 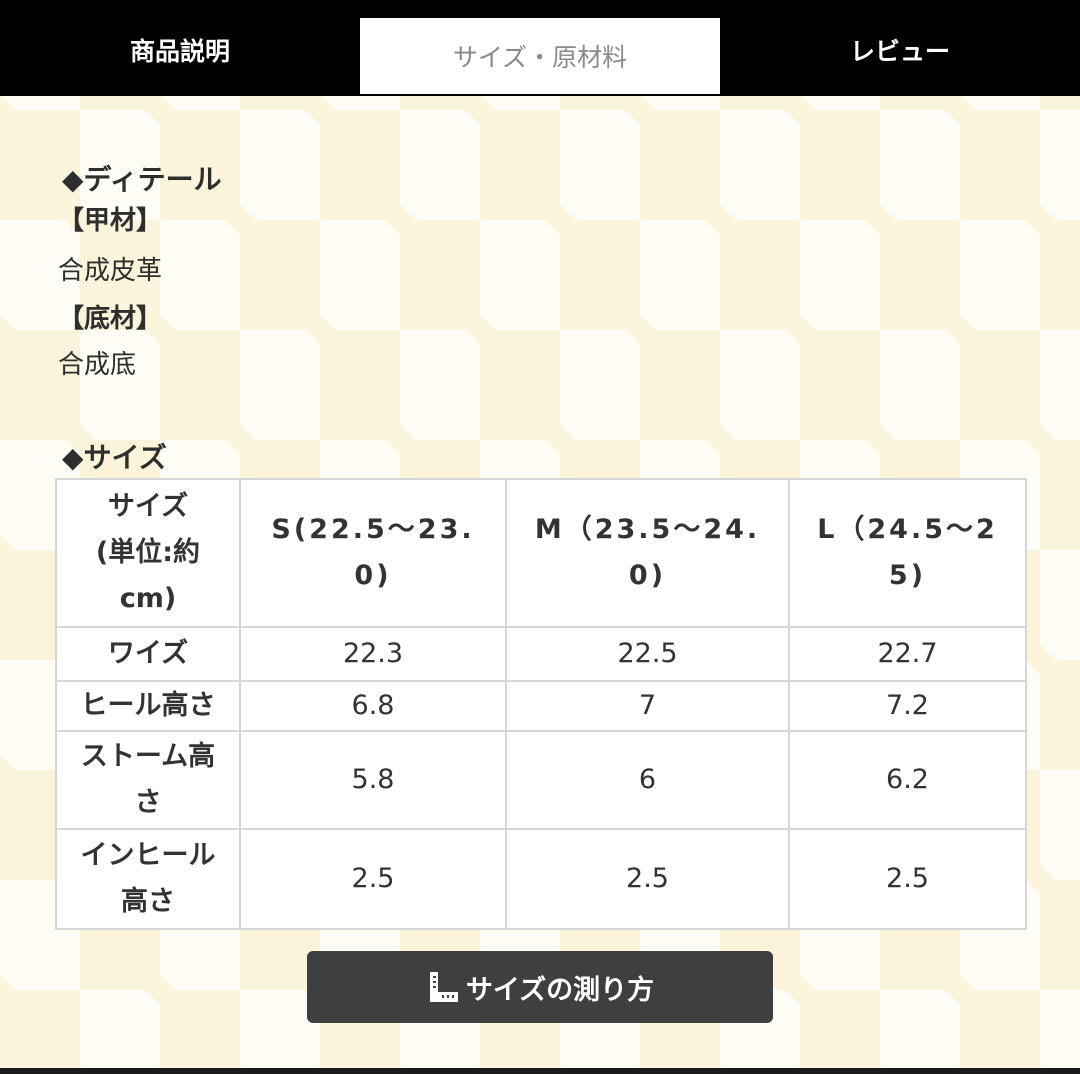 I want to click on table-cell: 22.3, so click(x=373, y=654).